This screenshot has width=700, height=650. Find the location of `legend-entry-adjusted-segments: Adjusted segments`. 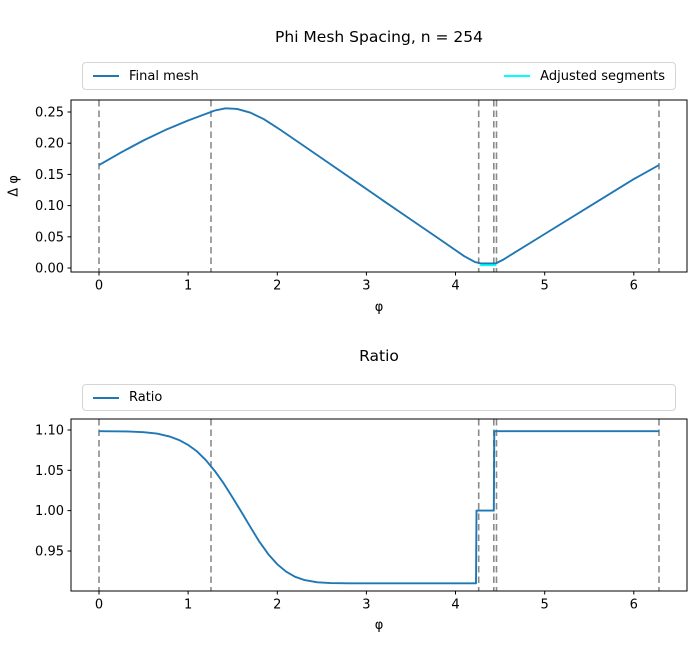

legend-entry-adjusted-segments: Adjusted segments is located at coordinates (584, 76).